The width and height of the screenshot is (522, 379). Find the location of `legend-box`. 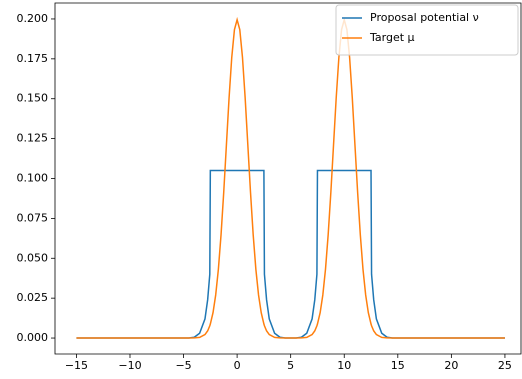

legend-box is located at coordinates (427, 30).